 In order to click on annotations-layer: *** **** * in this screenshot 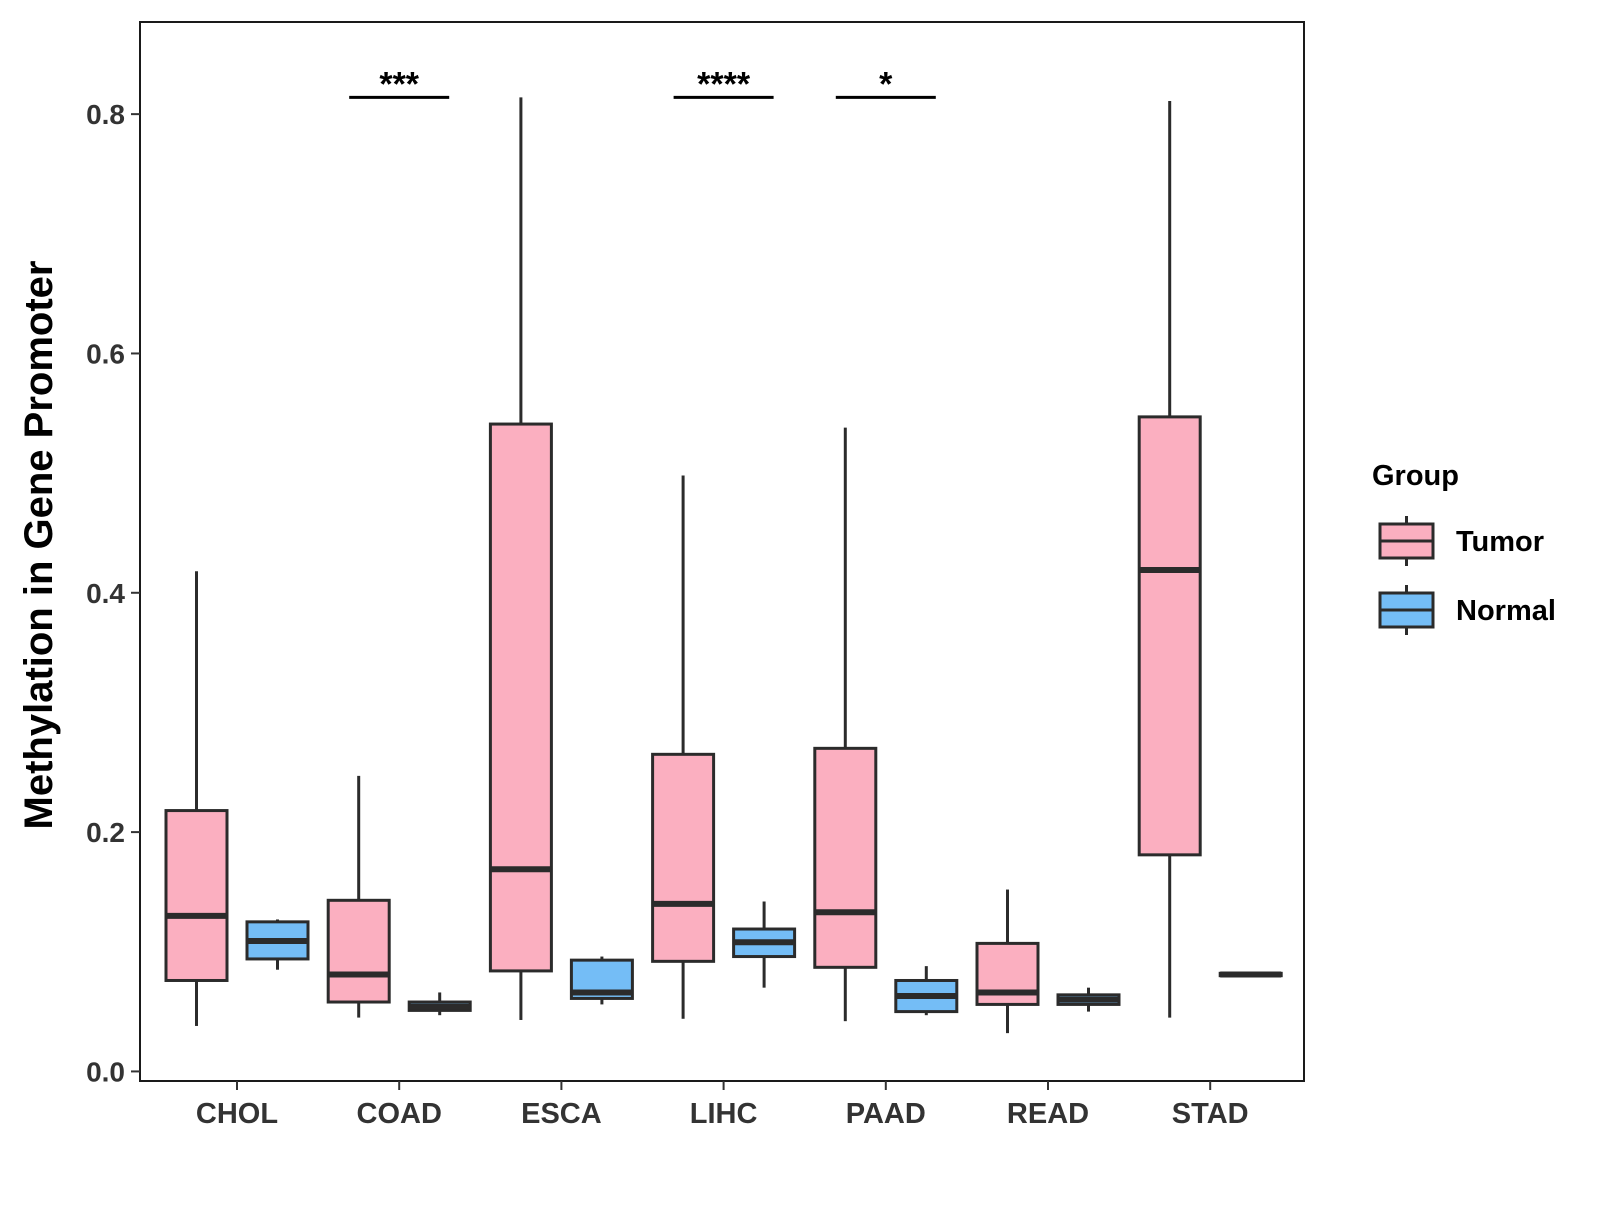, I will do `click(642, 84)`.